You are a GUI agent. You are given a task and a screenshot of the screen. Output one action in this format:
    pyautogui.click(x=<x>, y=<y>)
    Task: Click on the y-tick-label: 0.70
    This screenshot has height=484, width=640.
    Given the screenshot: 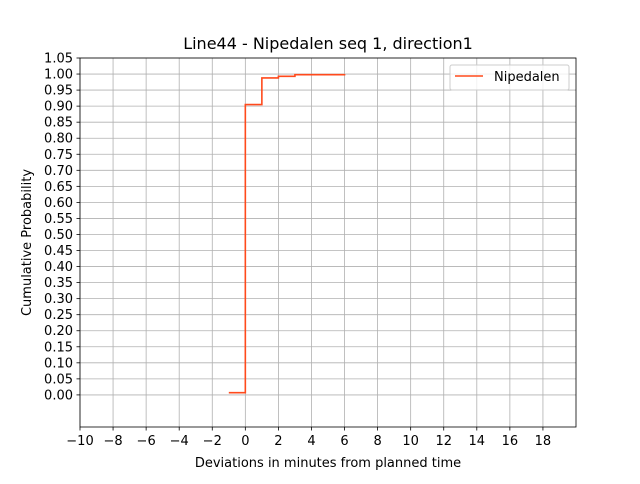 What is the action you would take?
    pyautogui.click(x=58, y=171)
    